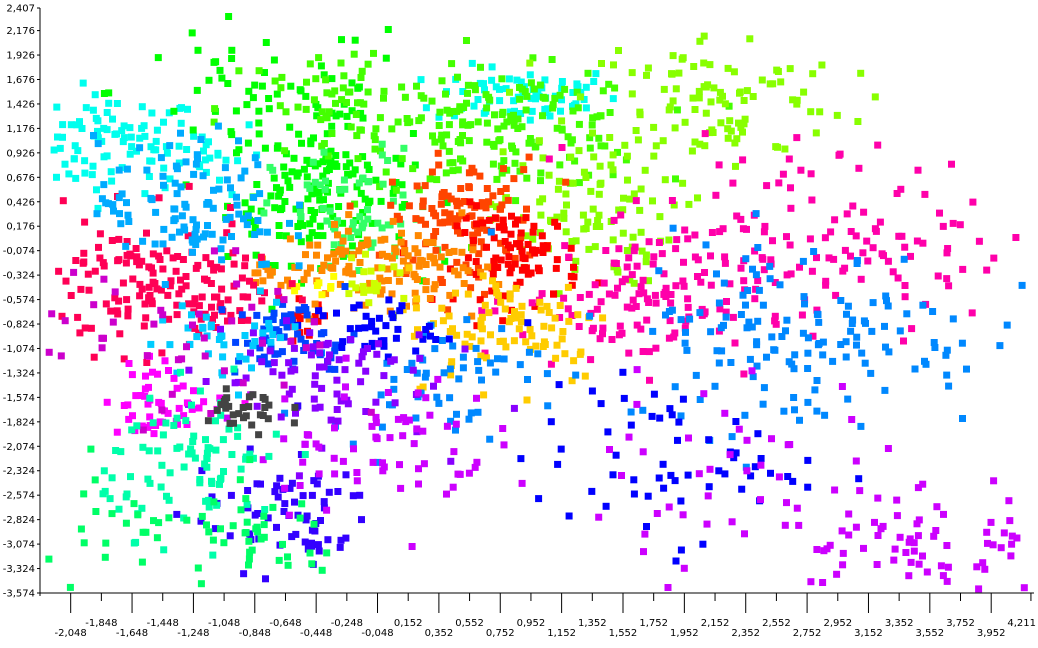  I want to click on x-tick-label: -0,448, so click(316, 633).